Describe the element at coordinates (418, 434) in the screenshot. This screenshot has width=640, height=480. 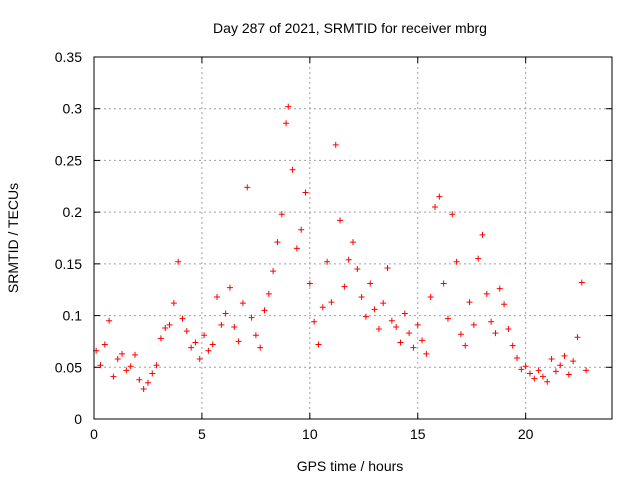
I see `x-tick-label: 15` at that location.